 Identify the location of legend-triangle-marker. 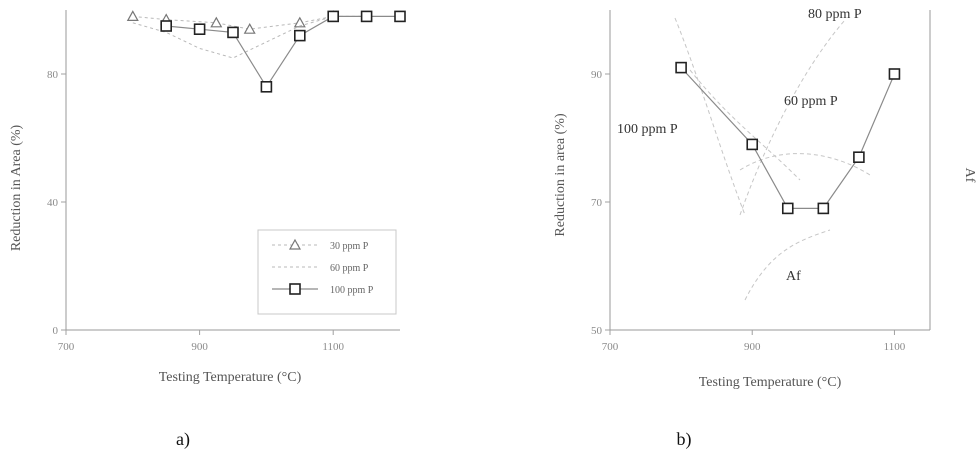
(295, 244).